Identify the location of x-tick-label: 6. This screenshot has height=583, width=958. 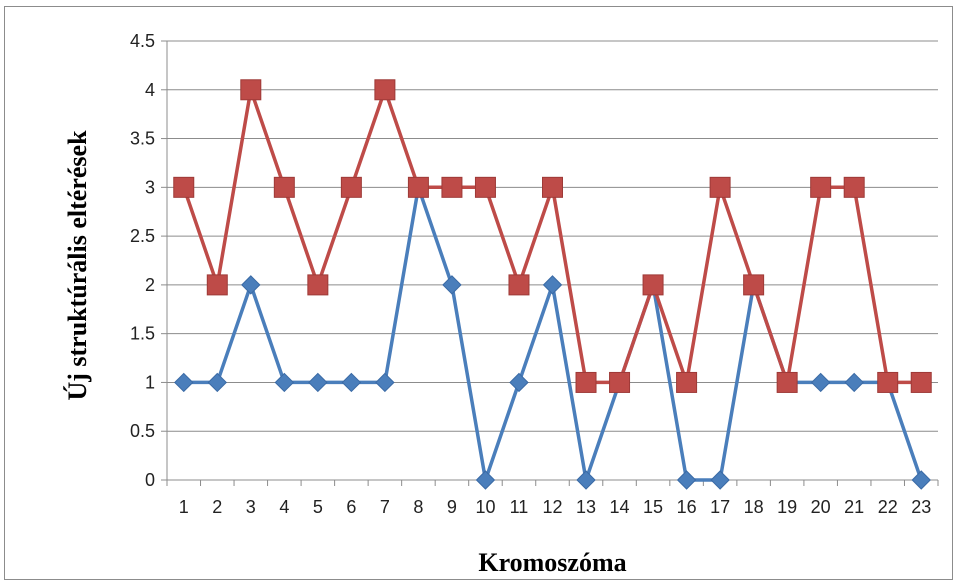
(351, 507).